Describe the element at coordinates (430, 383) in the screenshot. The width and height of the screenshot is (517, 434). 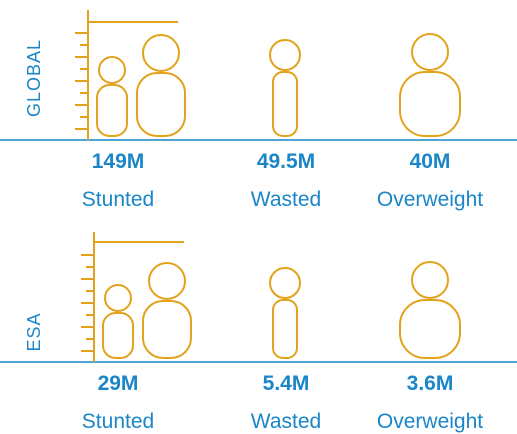
I see `stat-value: 3.6M` at that location.